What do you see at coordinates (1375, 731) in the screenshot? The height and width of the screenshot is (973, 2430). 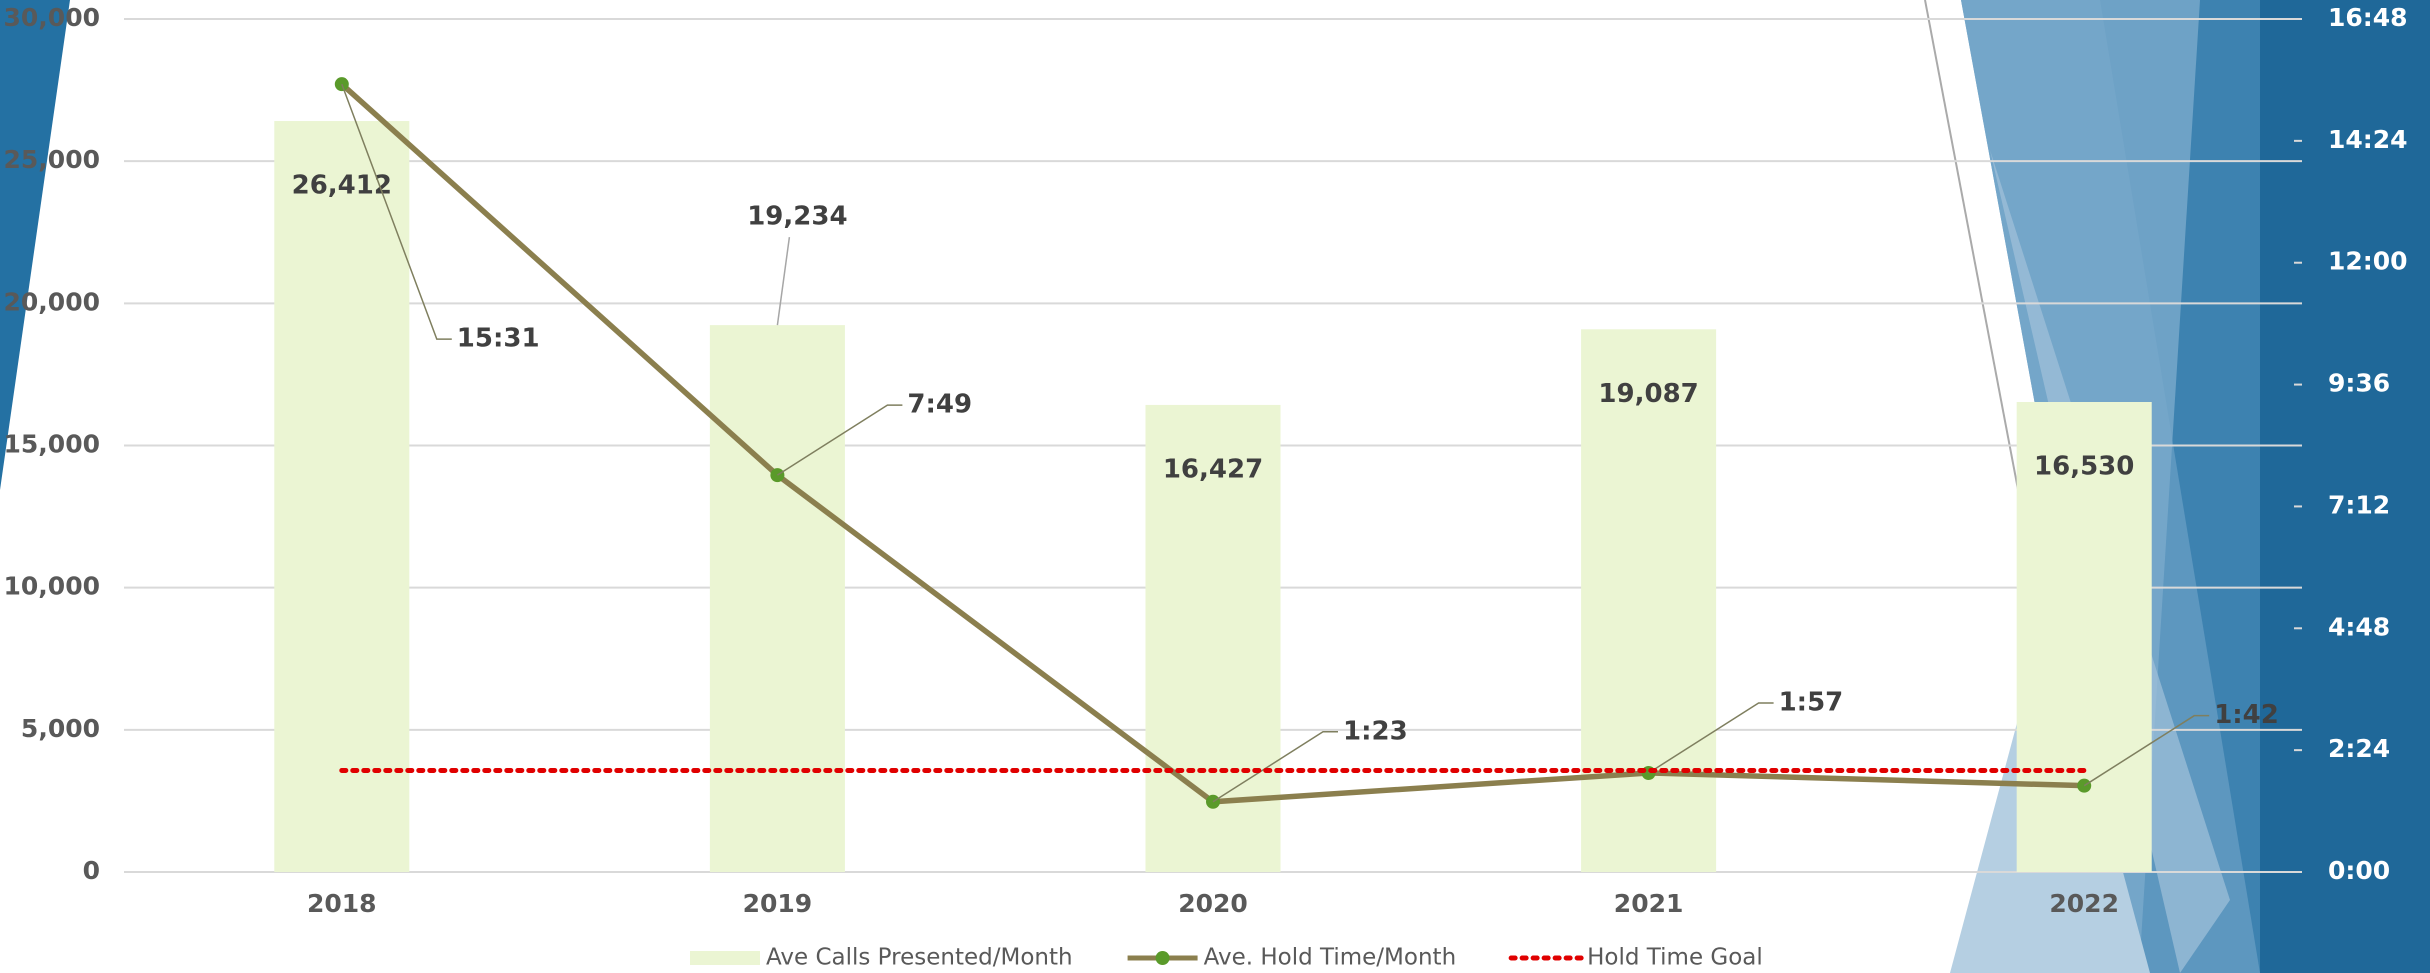 I see `data-label: 1:23` at bounding box center [1375, 731].